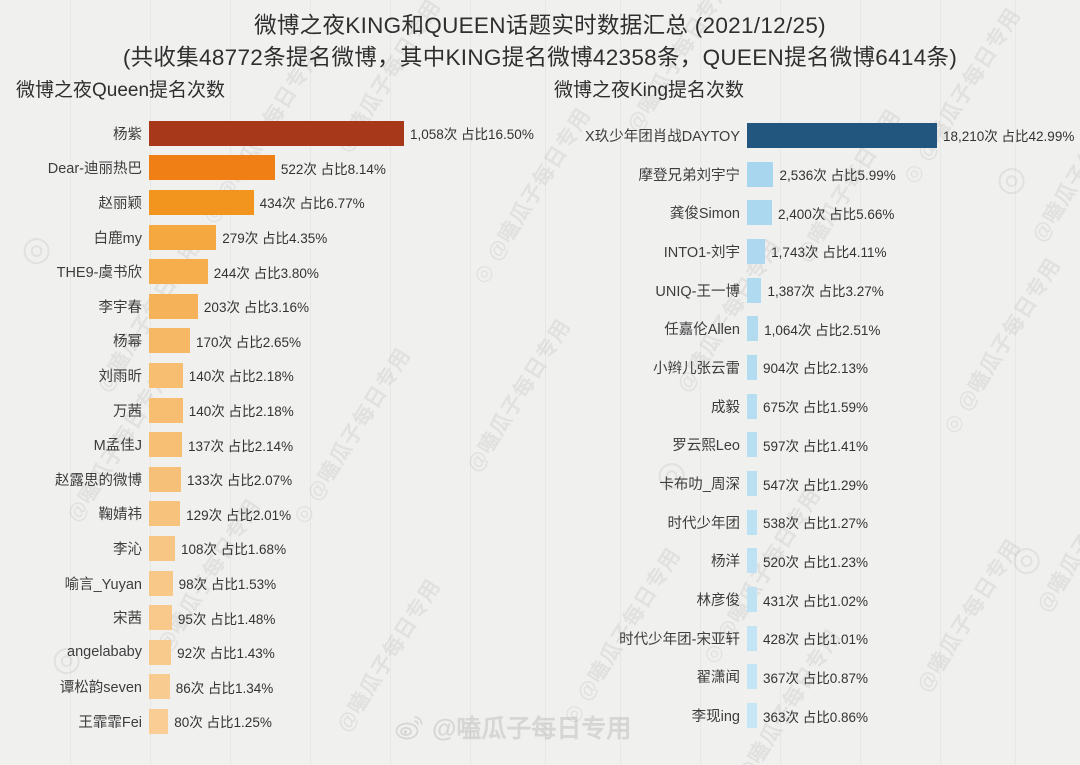  What do you see at coordinates (117, 238) in the screenshot?
I see `category-label: 白鹿my` at bounding box center [117, 238].